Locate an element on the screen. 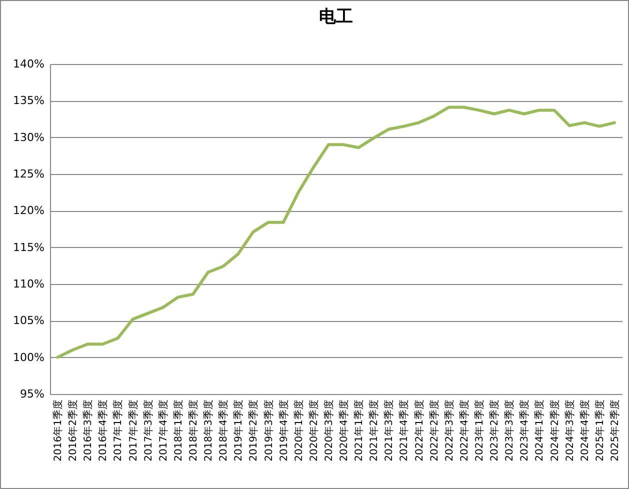  x-tick-label: 2017年3季度 is located at coordinates (148, 431).